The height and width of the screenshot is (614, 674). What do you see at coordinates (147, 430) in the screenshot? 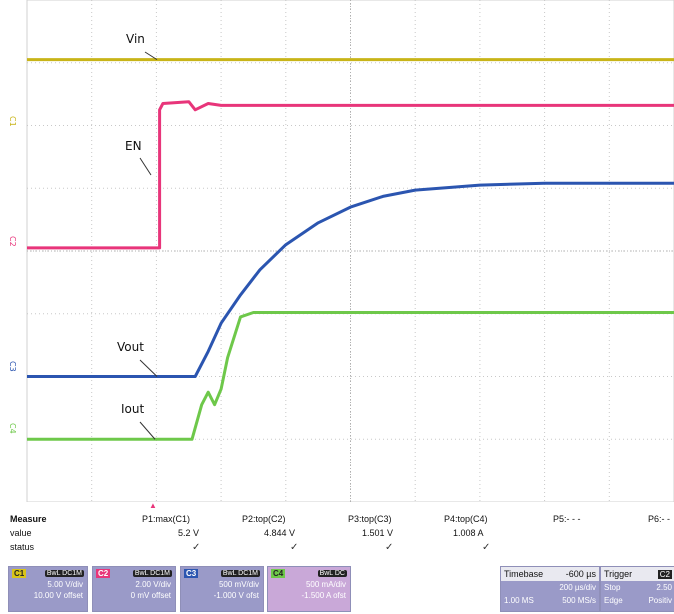
I see `label-leader-iout` at bounding box center [147, 430].